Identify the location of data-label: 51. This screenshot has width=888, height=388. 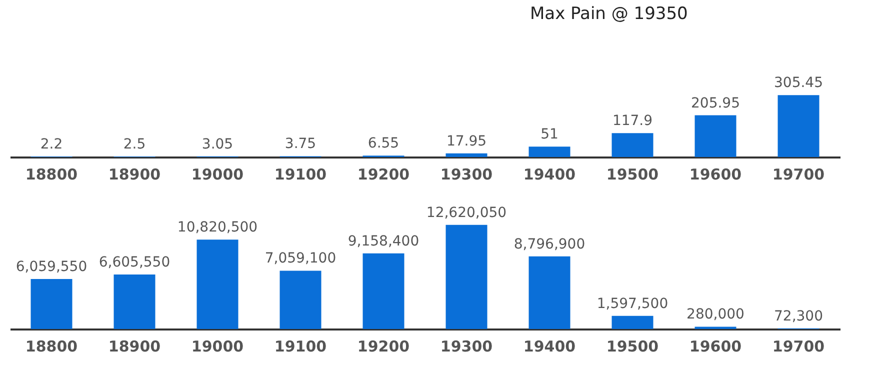
(549, 134).